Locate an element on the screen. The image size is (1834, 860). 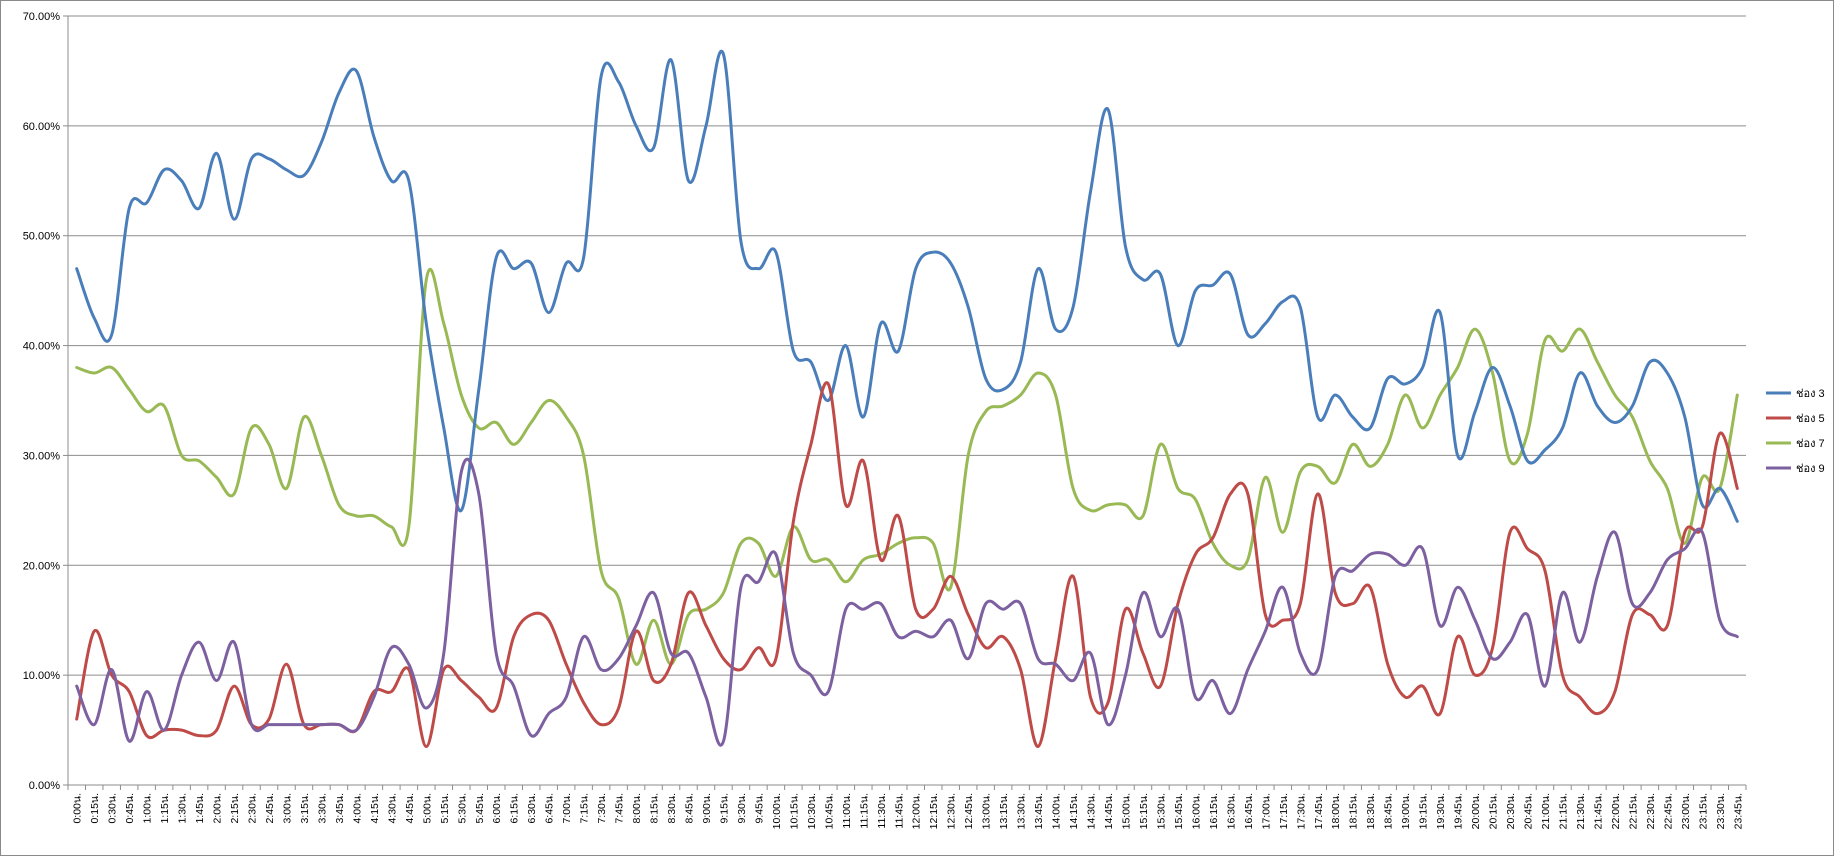
legend-label: ช่อง 9 is located at coordinates (1810, 469).